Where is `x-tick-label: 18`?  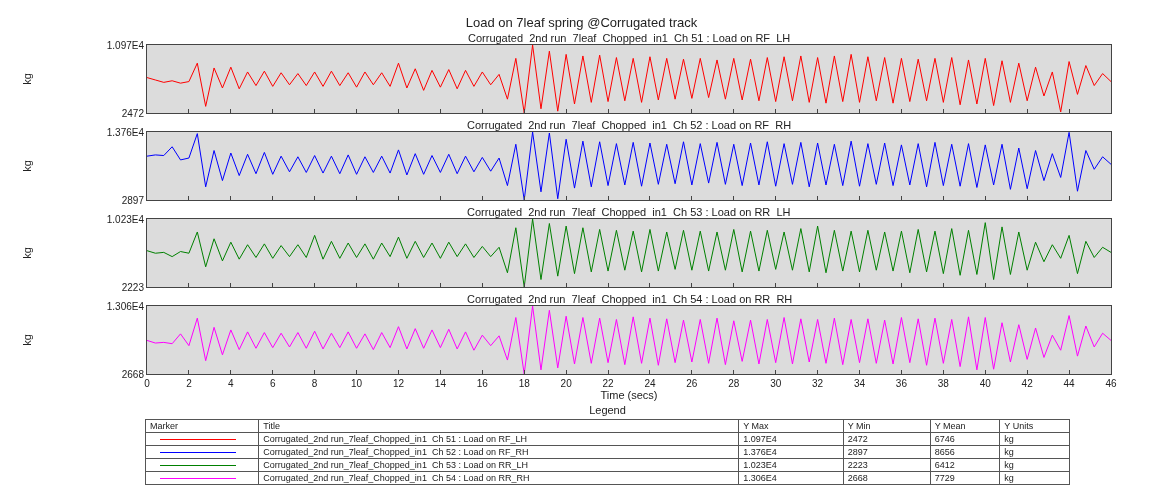 x-tick-label: 18 is located at coordinates (524, 383).